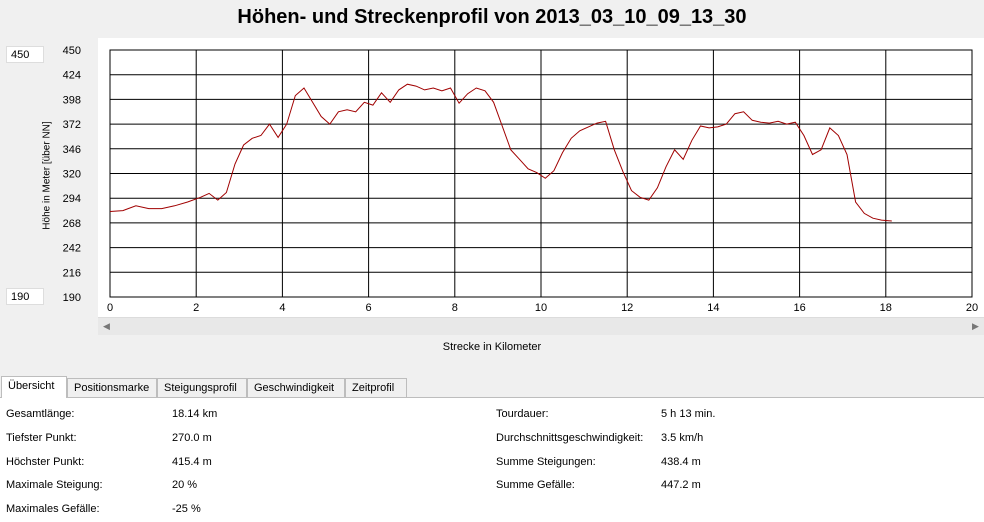  I want to click on min-elevation-input: 190, so click(25, 296).